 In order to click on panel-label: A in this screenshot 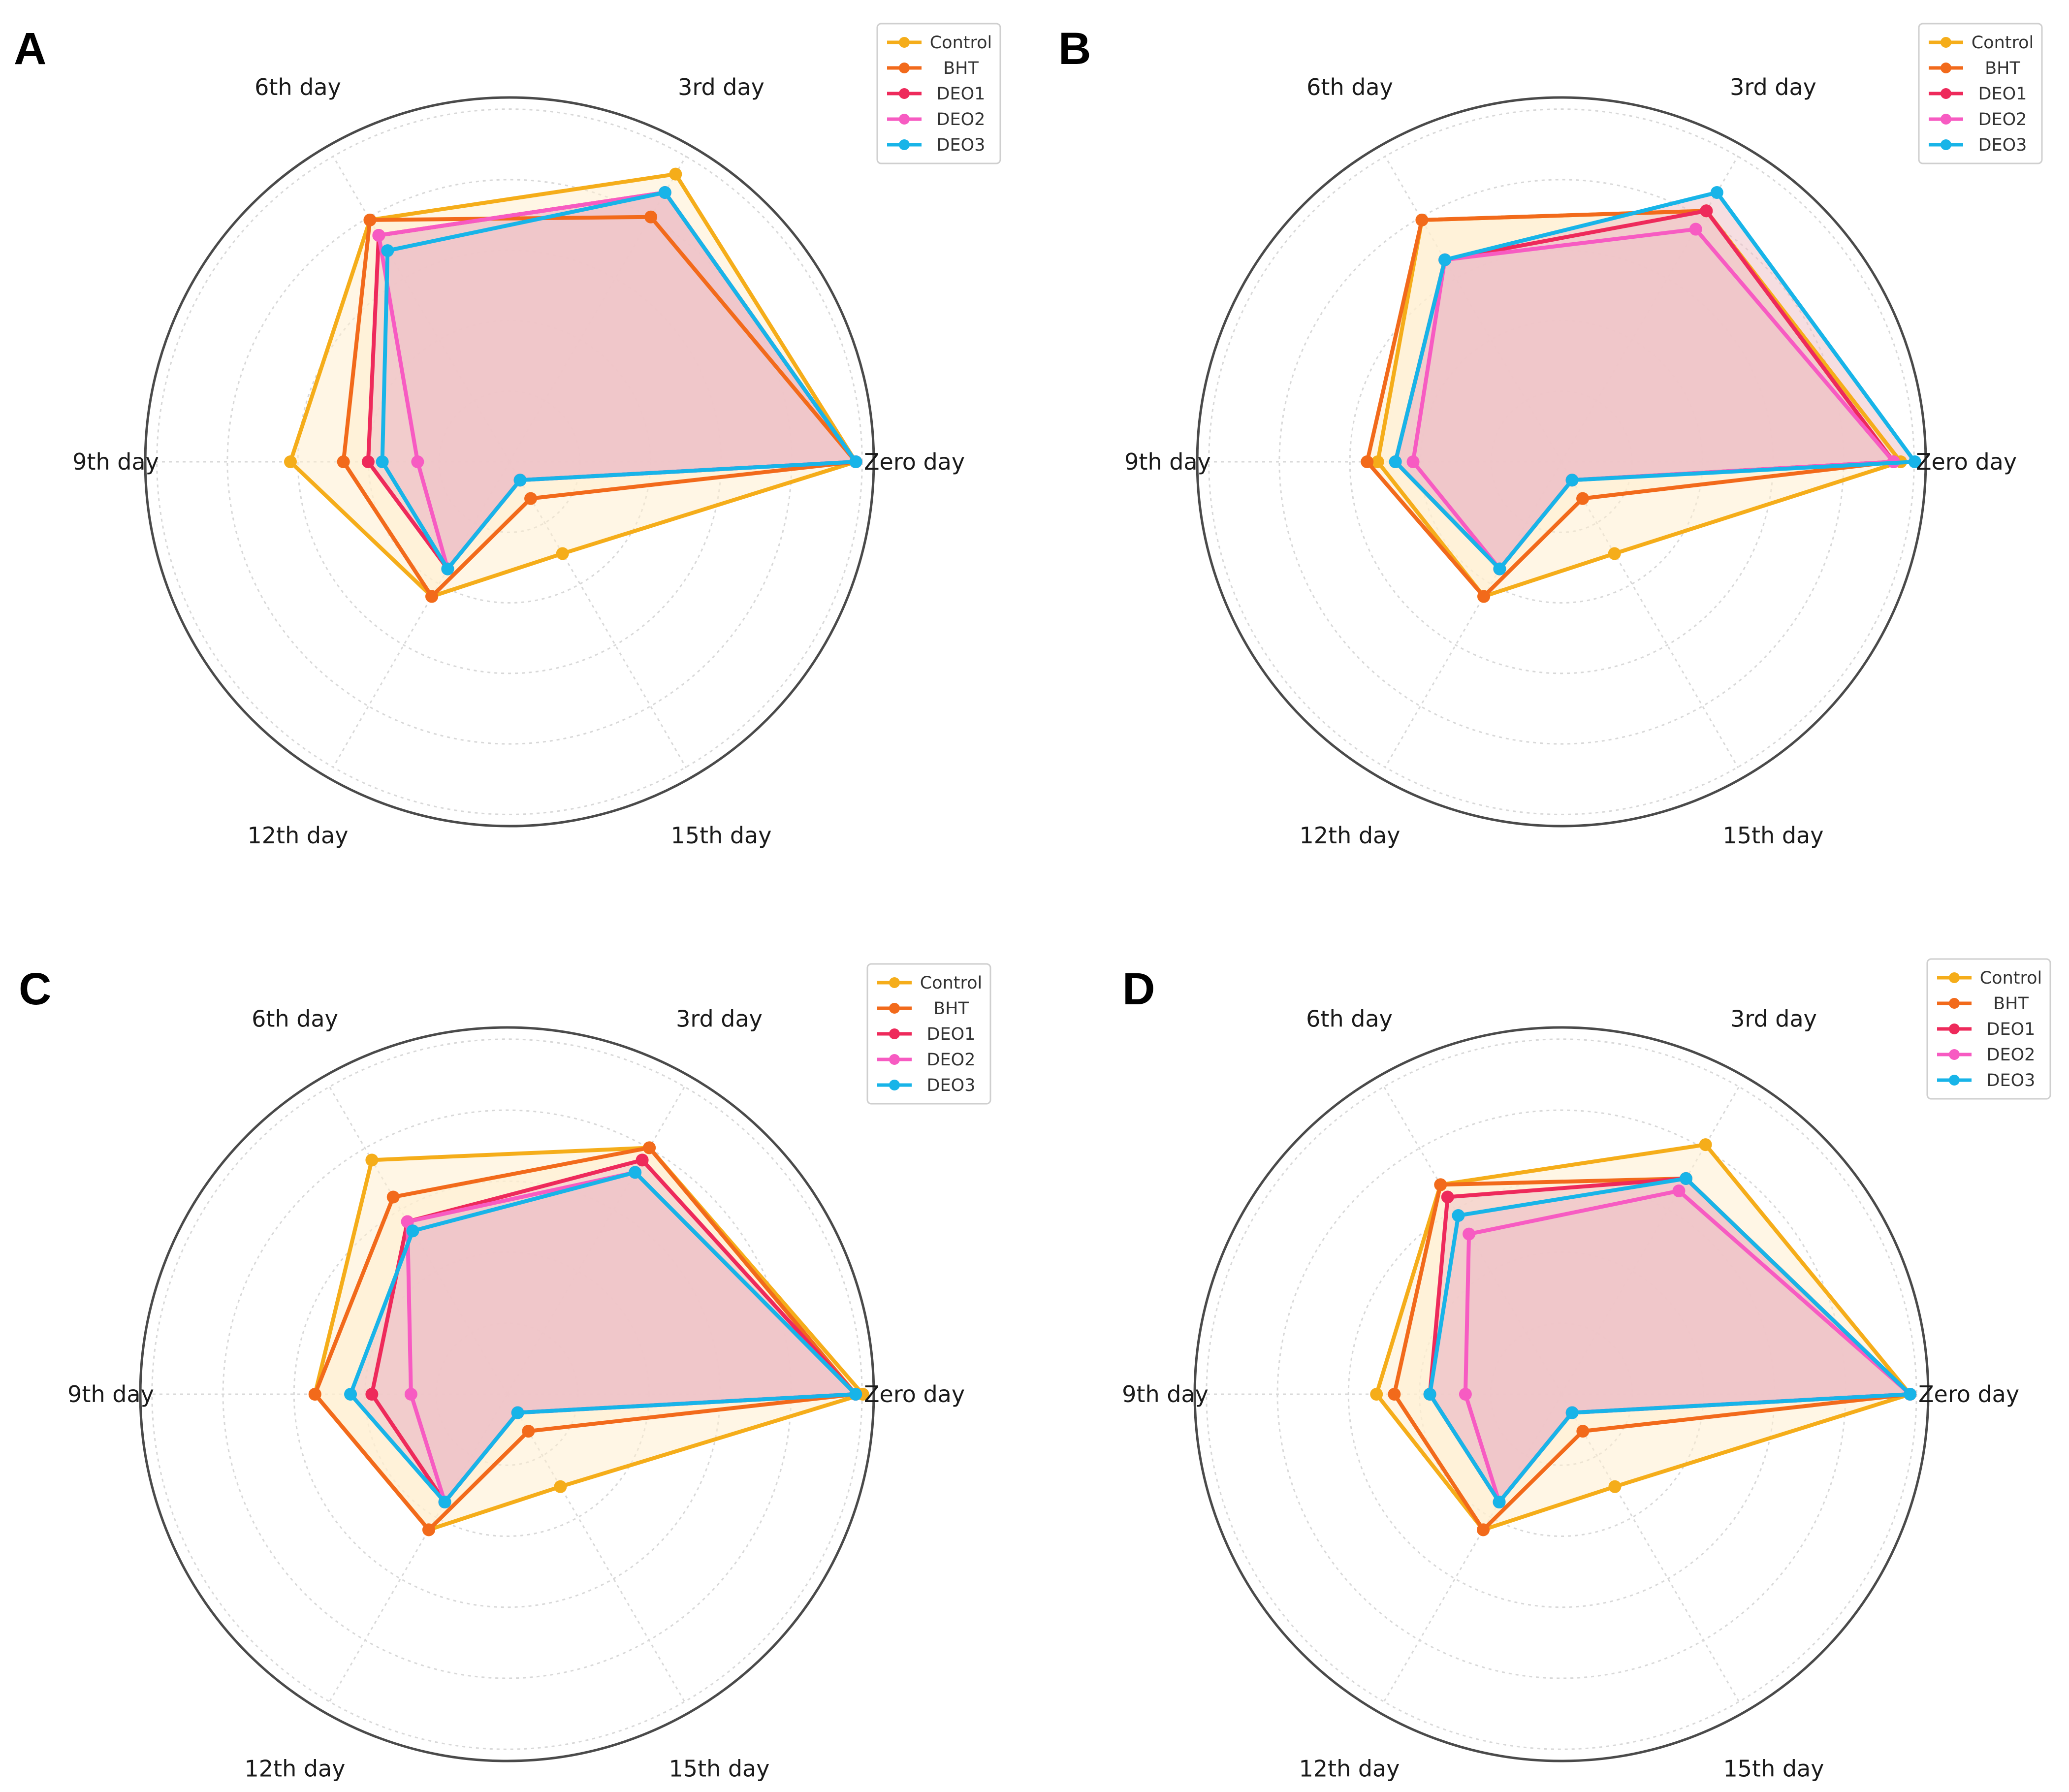, I will do `click(30, 49)`.